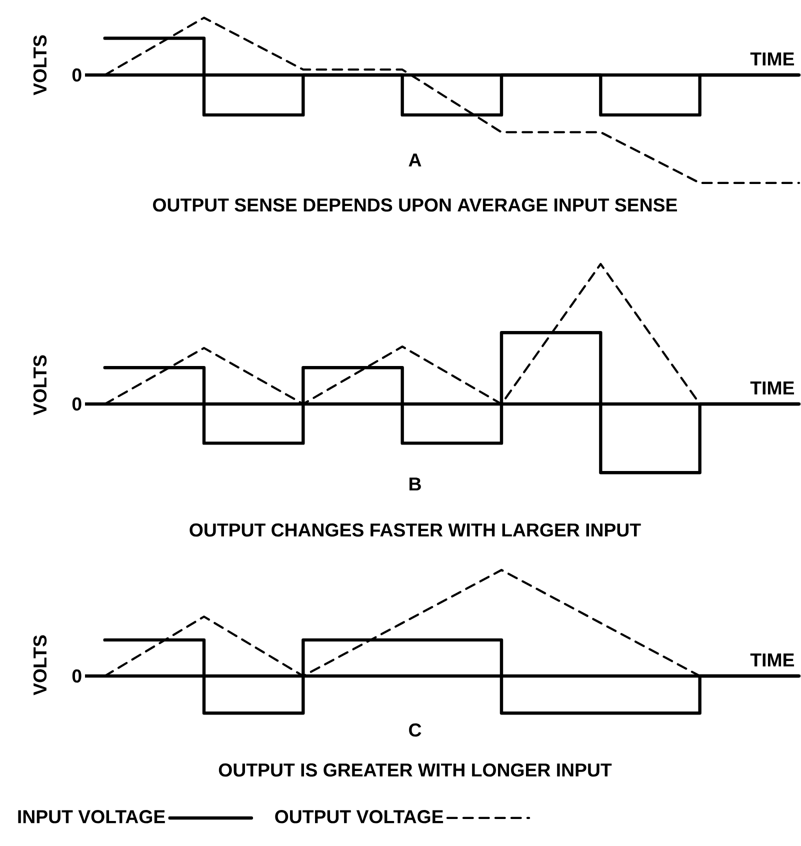 The height and width of the screenshot is (846, 801). I want to click on text: OUTPUT IS GREATER WITH LONGER INPUT, so click(415, 770).